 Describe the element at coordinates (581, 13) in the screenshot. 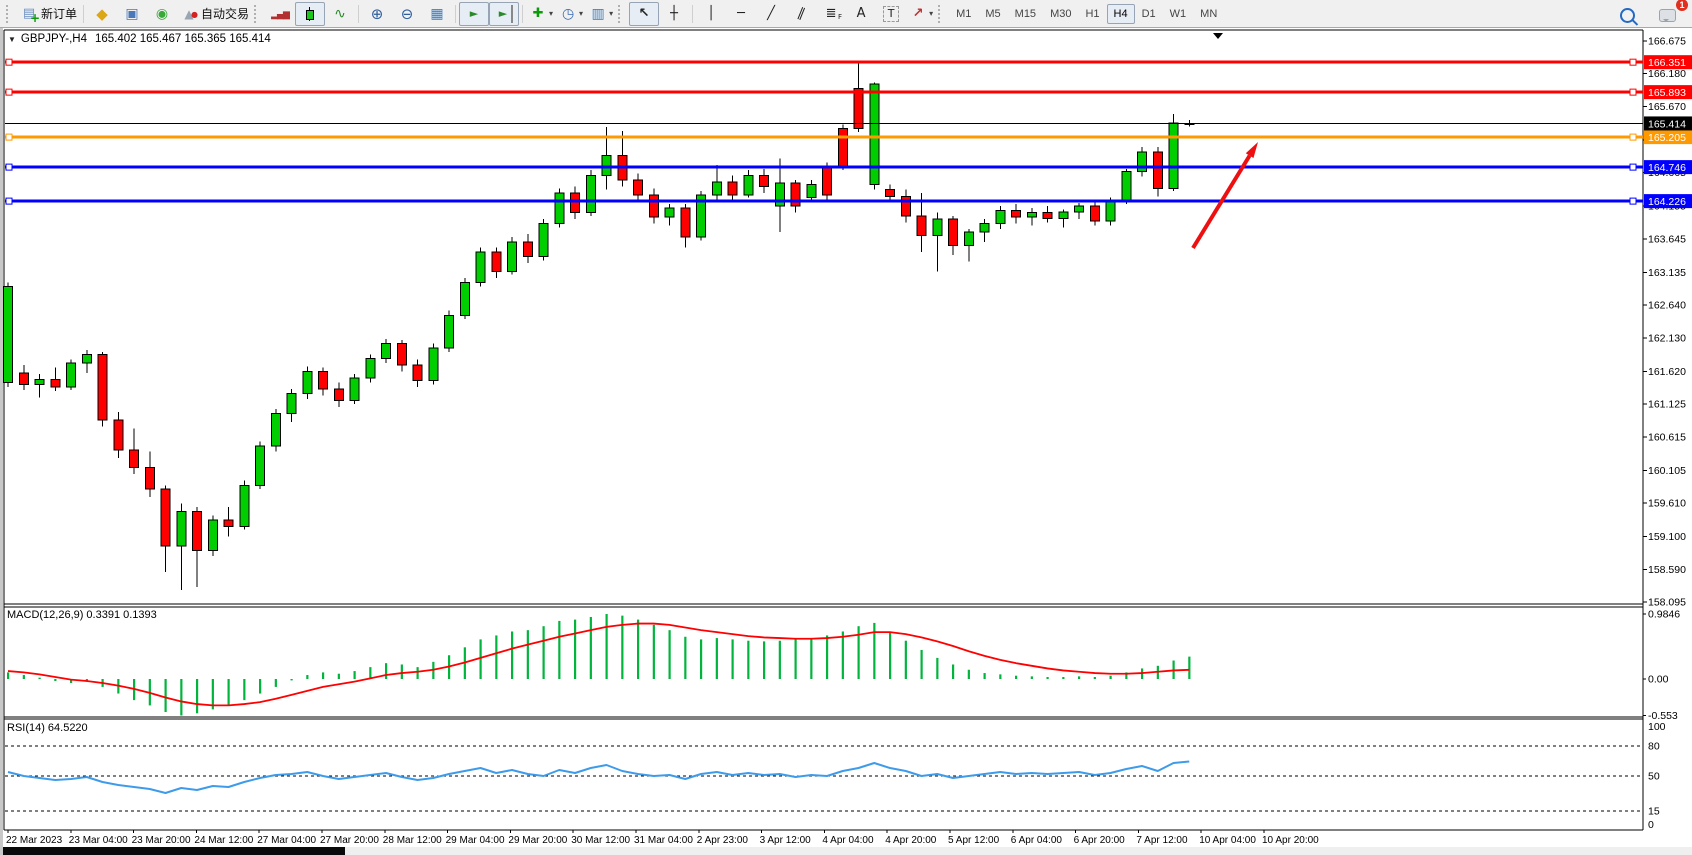

I see `periods-dropdown-icon: ▾` at that location.